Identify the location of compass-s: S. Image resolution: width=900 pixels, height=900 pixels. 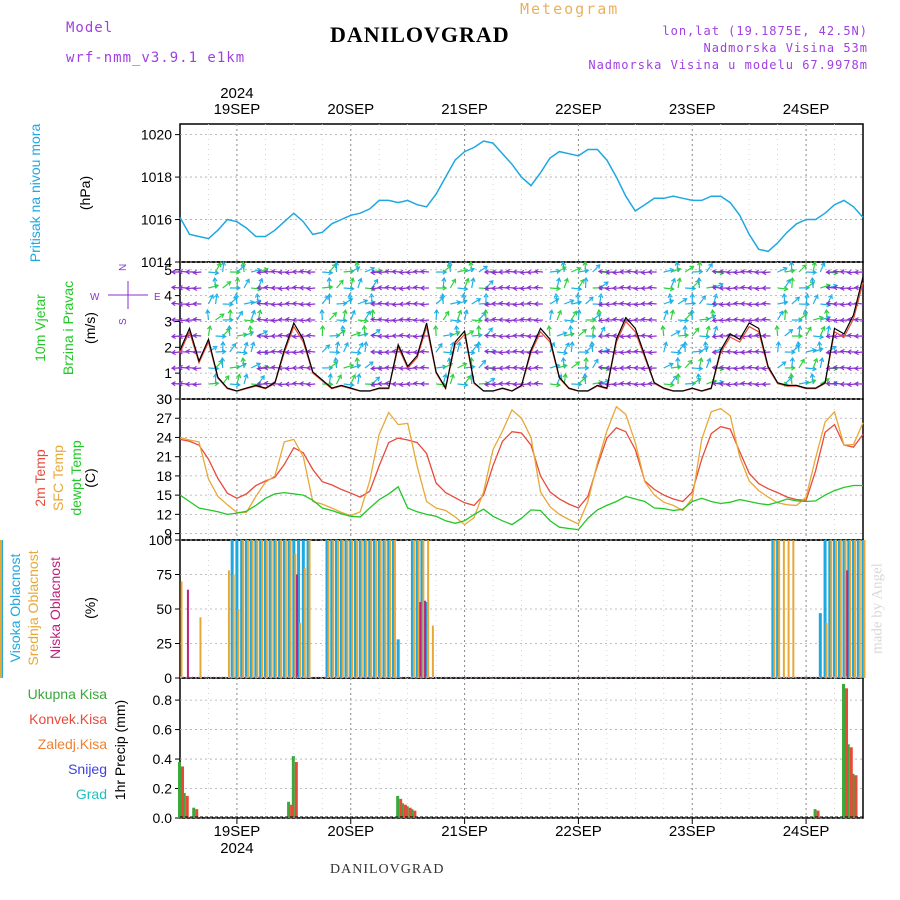
(123, 321).